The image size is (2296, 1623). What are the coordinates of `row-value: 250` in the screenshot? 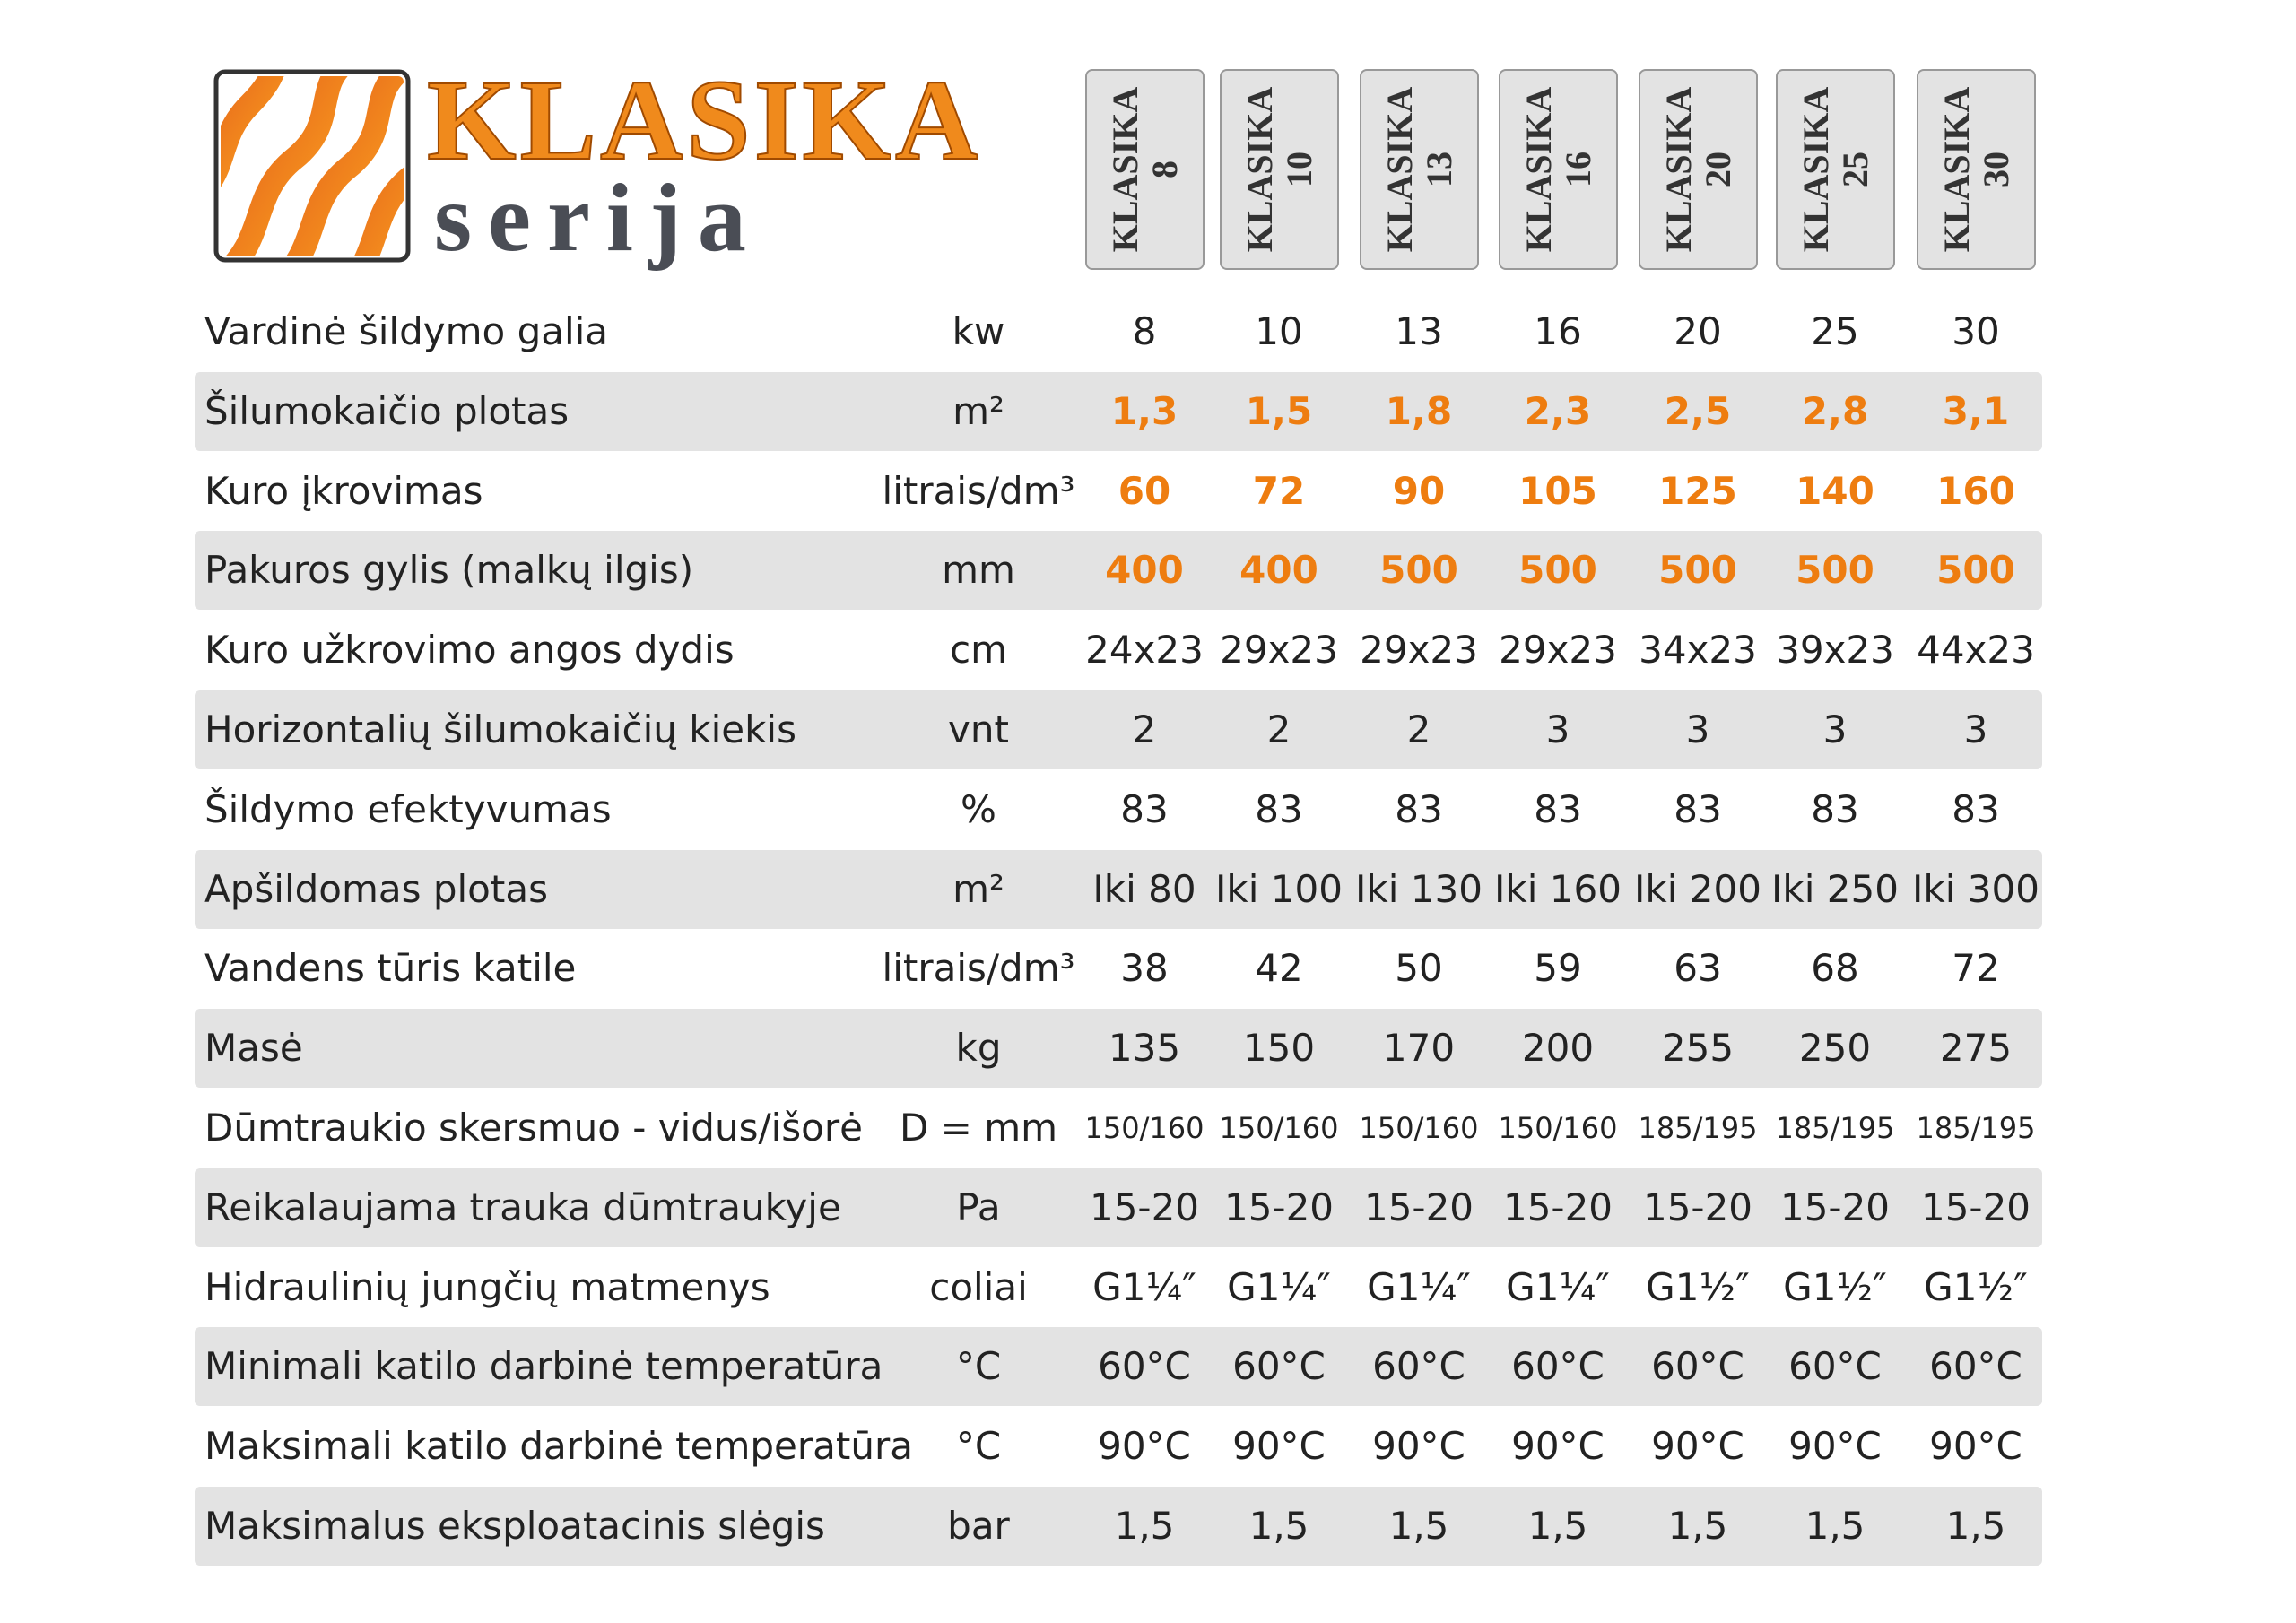 It's located at (1835, 1048).